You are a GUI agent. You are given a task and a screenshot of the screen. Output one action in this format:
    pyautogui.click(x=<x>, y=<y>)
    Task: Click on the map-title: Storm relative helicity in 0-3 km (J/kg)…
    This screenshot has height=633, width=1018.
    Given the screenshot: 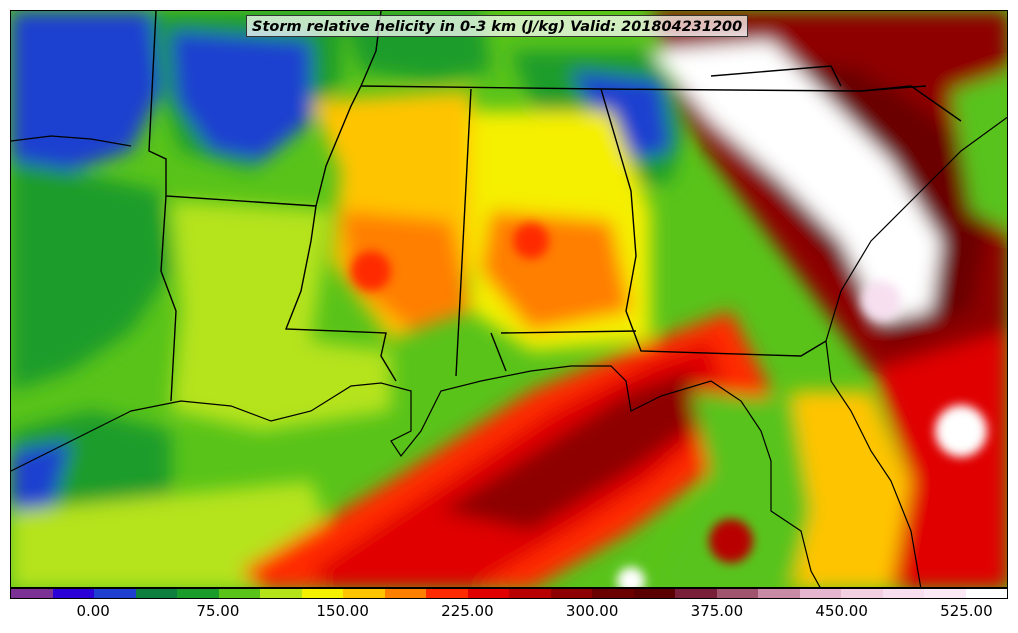 What is the action you would take?
    pyautogui.click(x=497, y=26)
    